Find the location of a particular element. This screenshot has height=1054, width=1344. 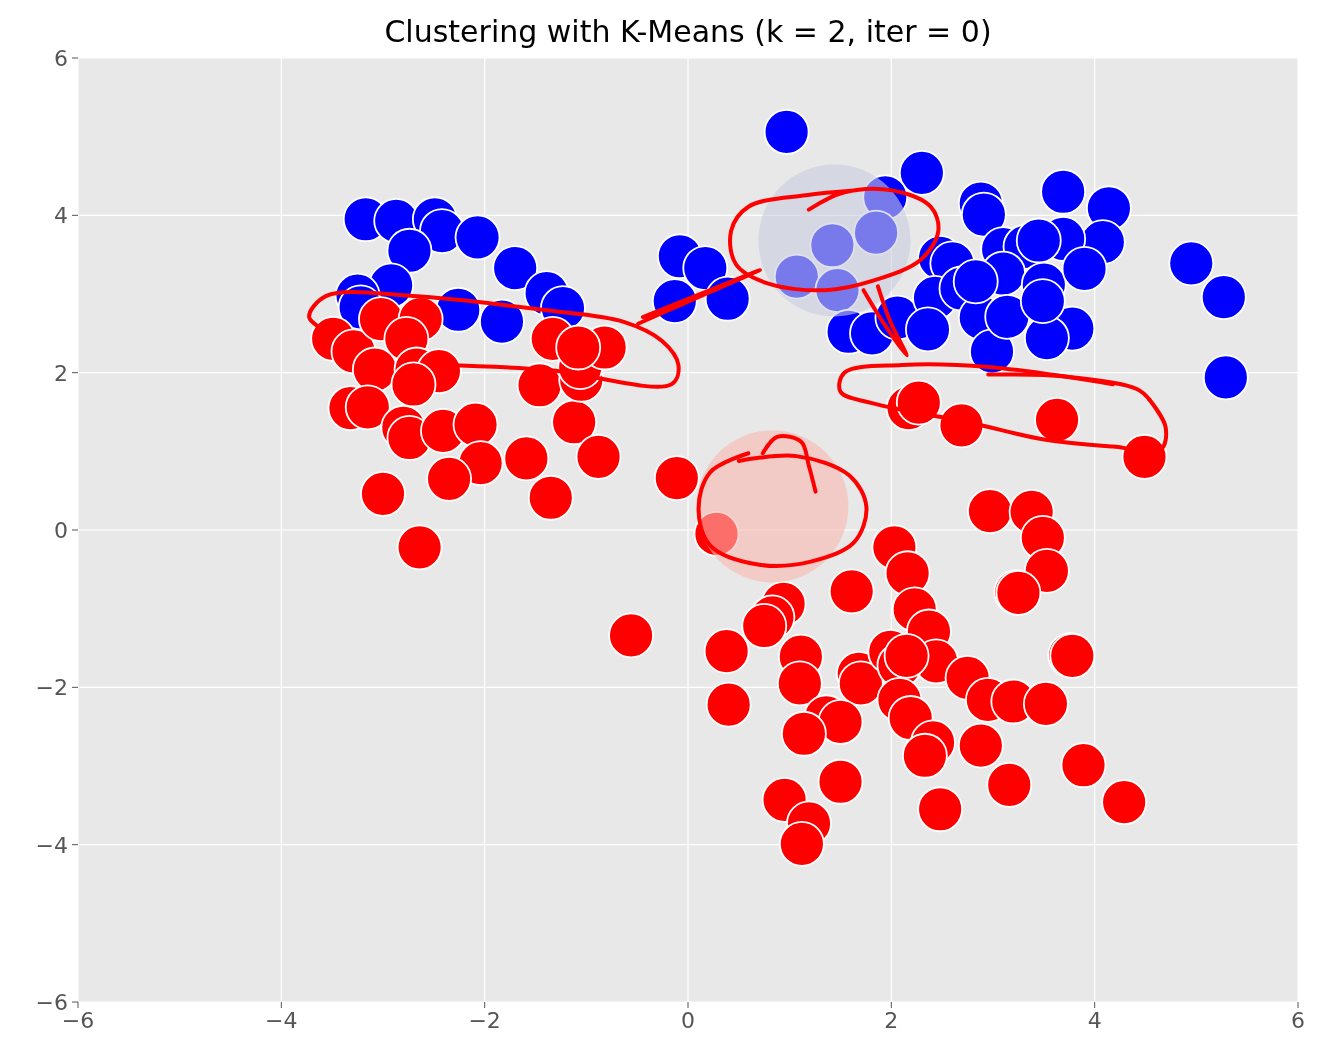

x-tick-label: 2 is located at coordinates (891, 1020).